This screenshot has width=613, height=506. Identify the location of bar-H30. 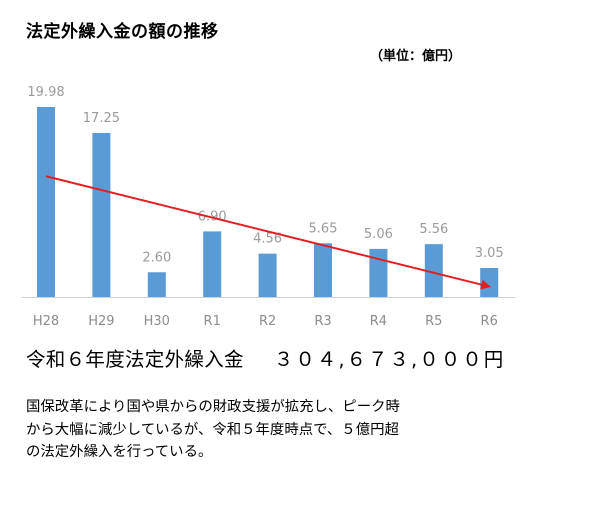
(156, 284).